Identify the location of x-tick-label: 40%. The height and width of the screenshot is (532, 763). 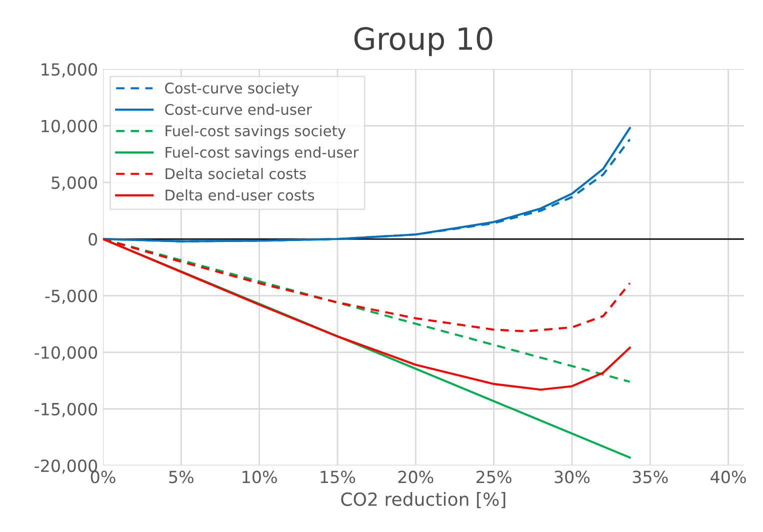
(728, 477).